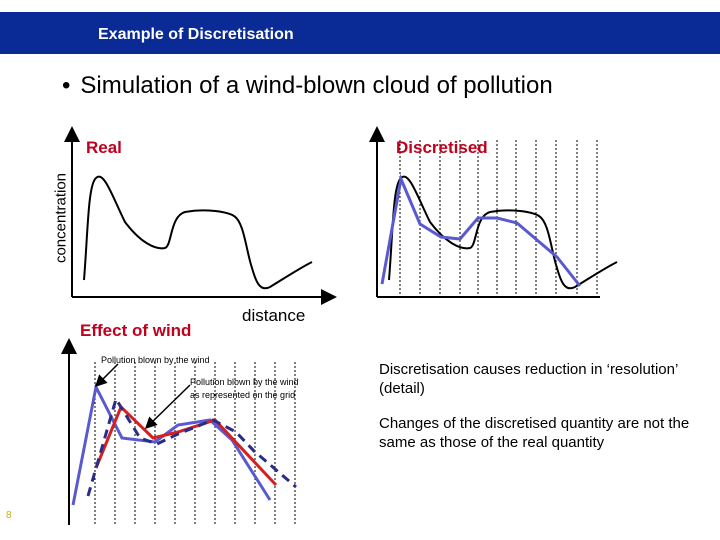 This screenshot has width=720, height=540. Describe the element at coordinates (196, 34) in the screenshot. I see `slide-title: Example of Discretisation` at that location.